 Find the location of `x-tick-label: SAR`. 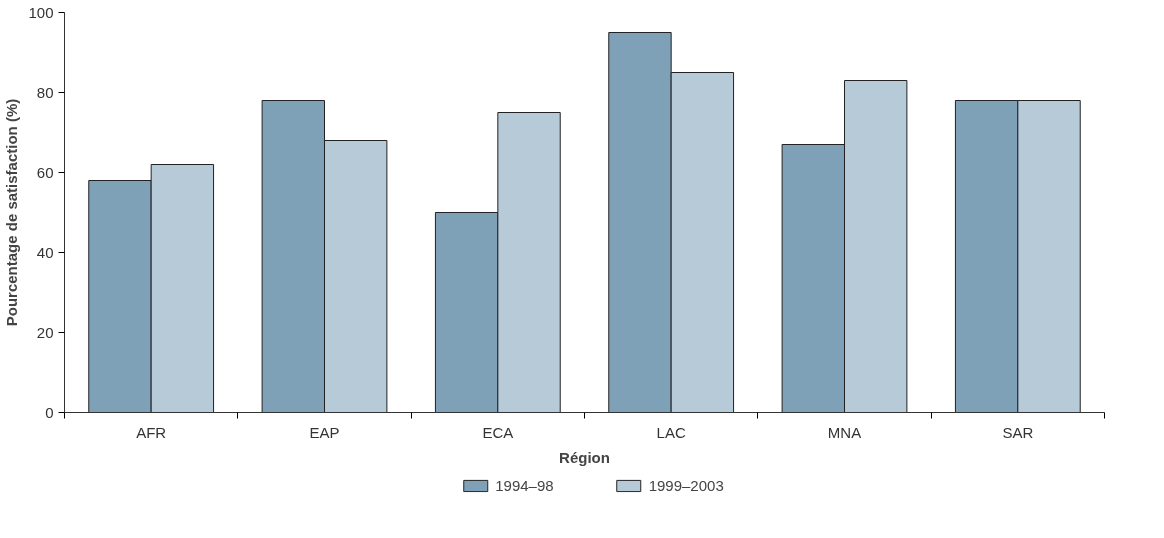

x-tick-label: SAR is located at coordinates (1018, 432).